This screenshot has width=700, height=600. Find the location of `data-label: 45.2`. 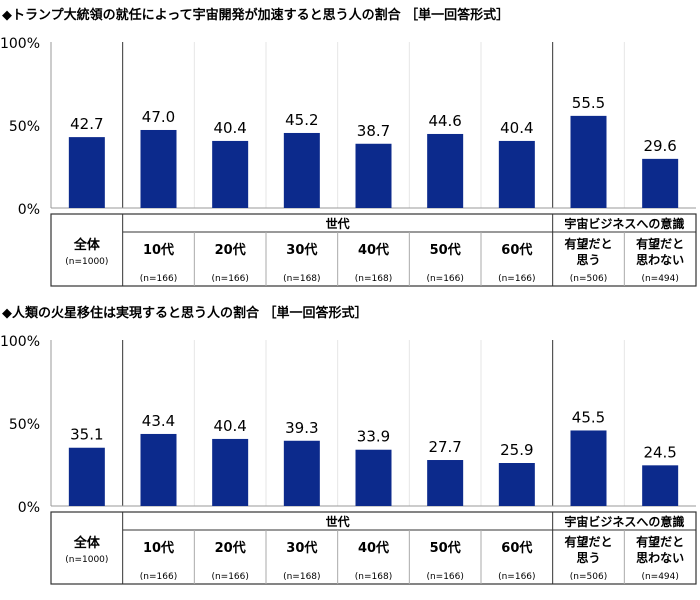

data-label: 45.2 is located at coordinates (301, 120).